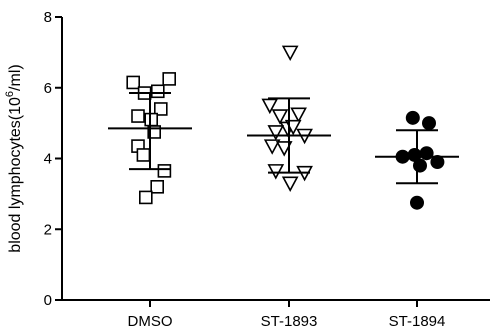 The image size is (490, 333). I want to click on x-tick-label: ST-1893, so click(289, 321).